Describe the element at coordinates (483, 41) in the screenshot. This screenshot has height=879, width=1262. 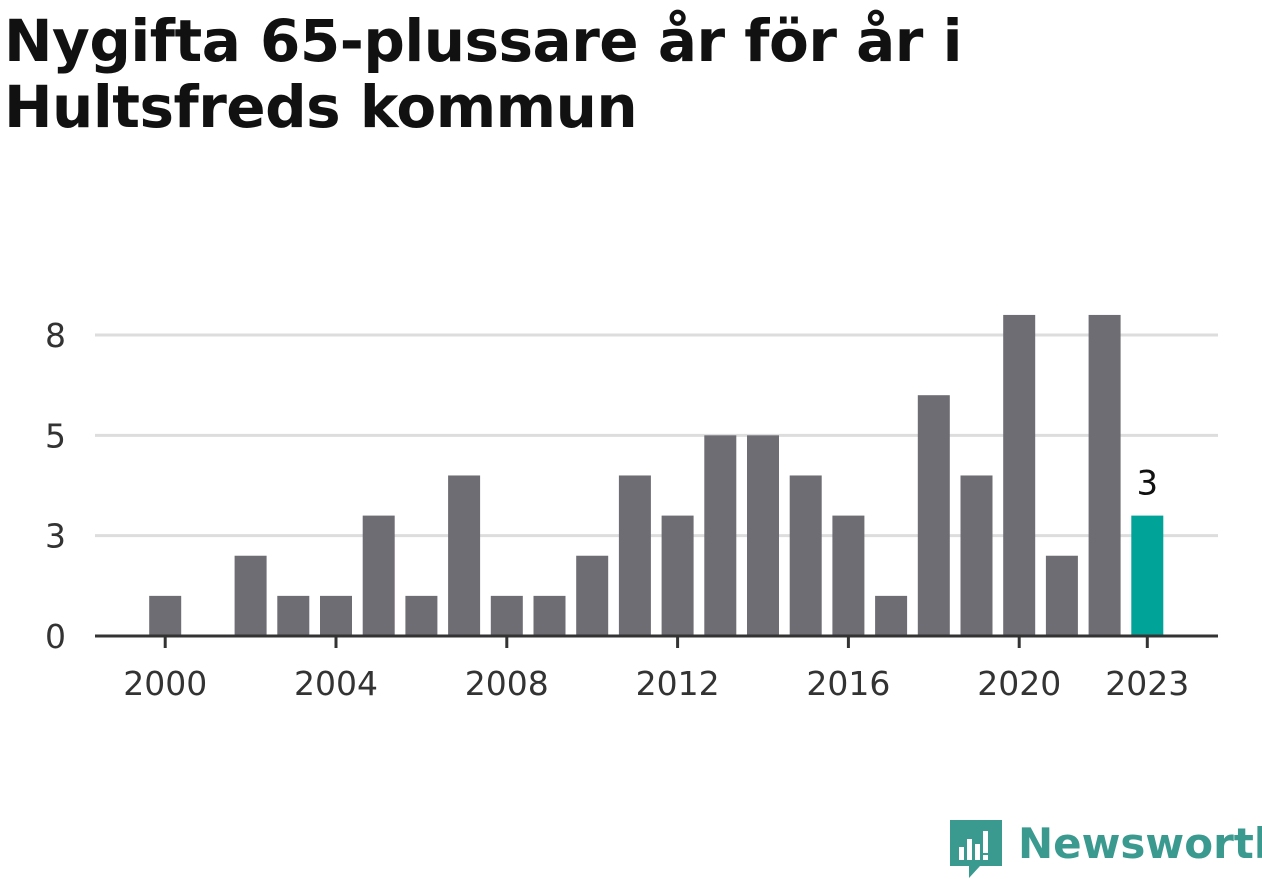
I see `title-line-1: Nygifta 65-plussare år för år i` at that location.